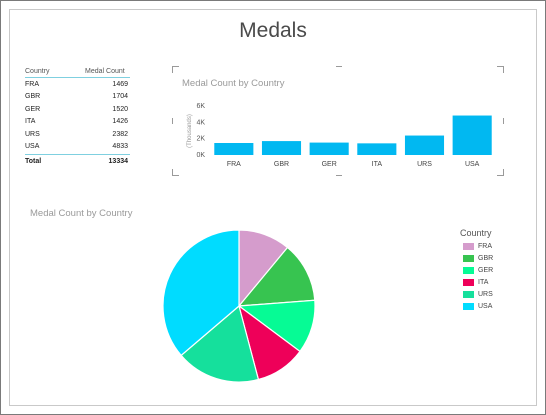  I want to click on country-cell: GBR, so click(33, 97).